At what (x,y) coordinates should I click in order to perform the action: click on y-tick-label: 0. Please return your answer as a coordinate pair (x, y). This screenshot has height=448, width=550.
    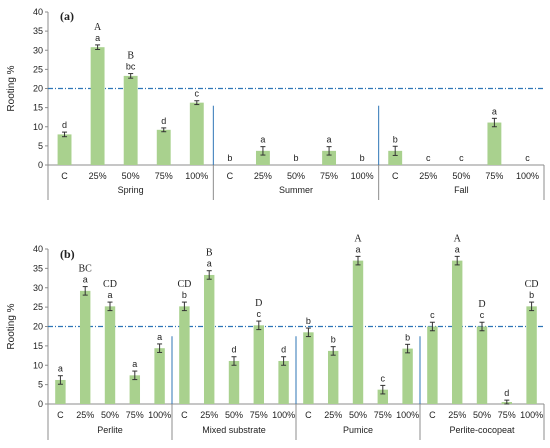
    Looking at the image, I should click on (40, 404).